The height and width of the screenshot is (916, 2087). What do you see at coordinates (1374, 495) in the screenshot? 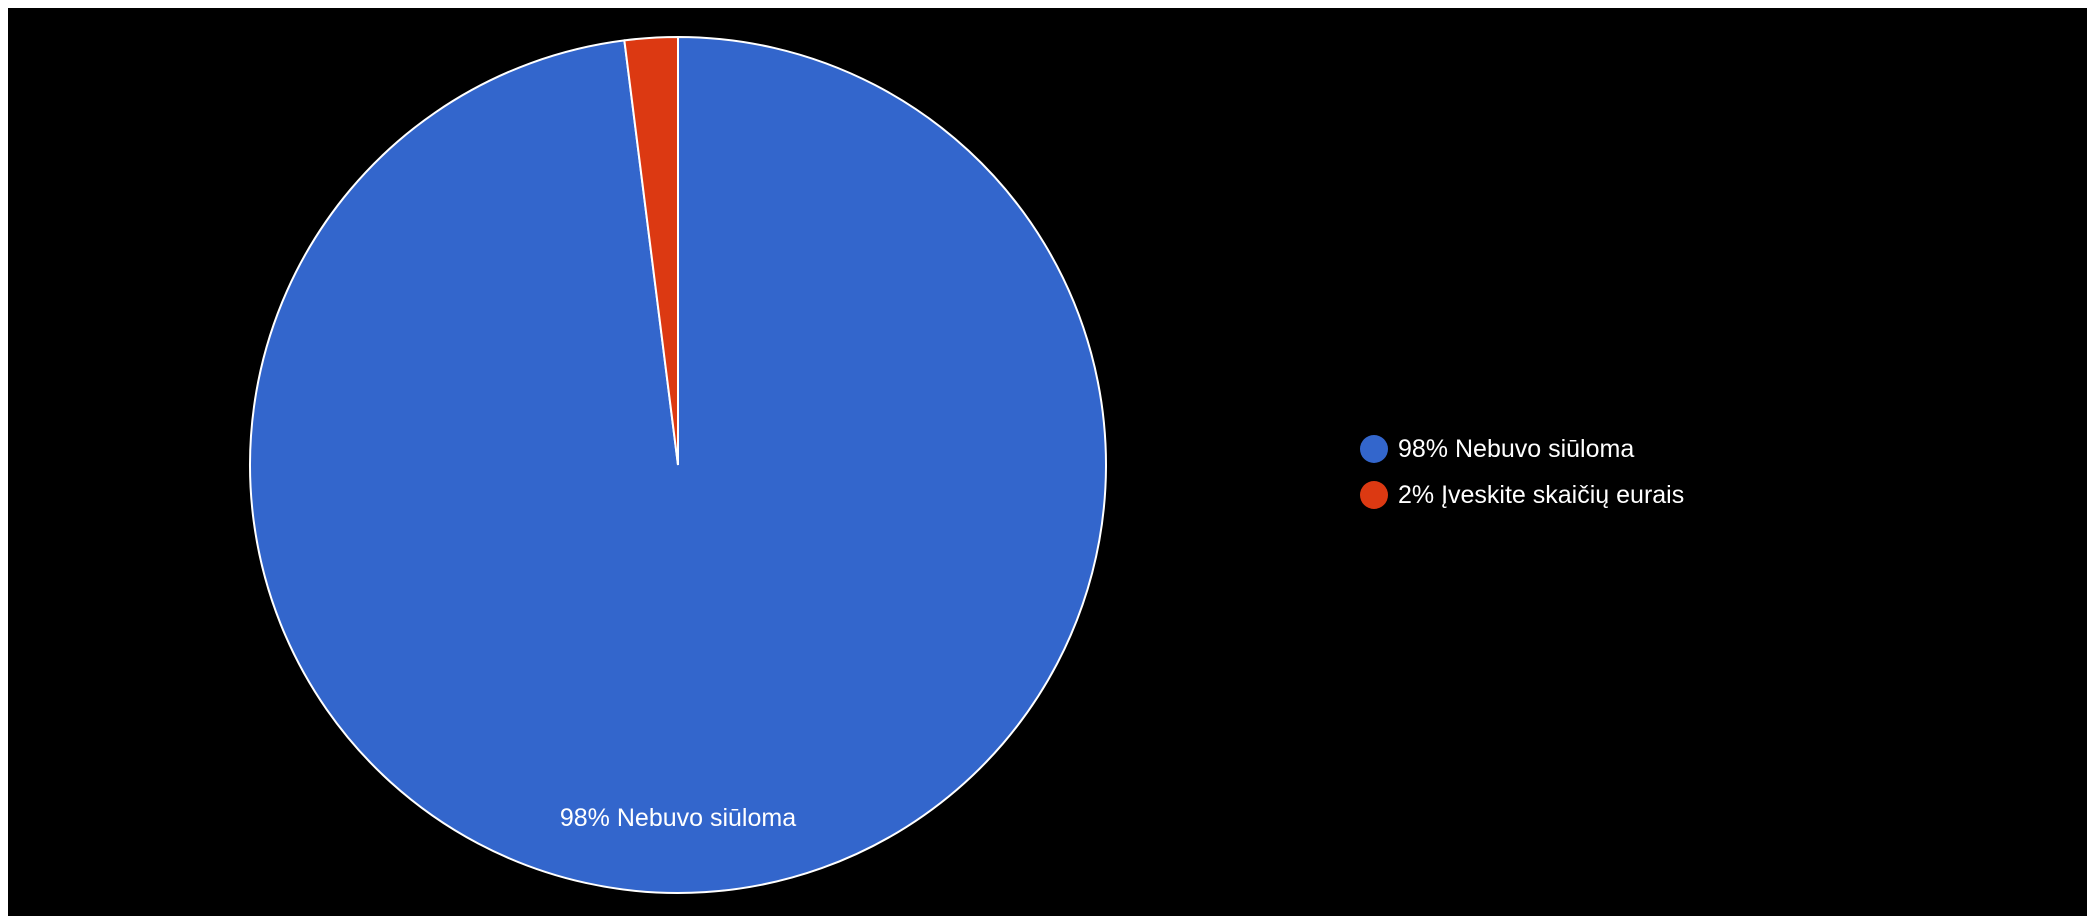
I see `legend-swatch-red` at bounding box center [1374, 495].